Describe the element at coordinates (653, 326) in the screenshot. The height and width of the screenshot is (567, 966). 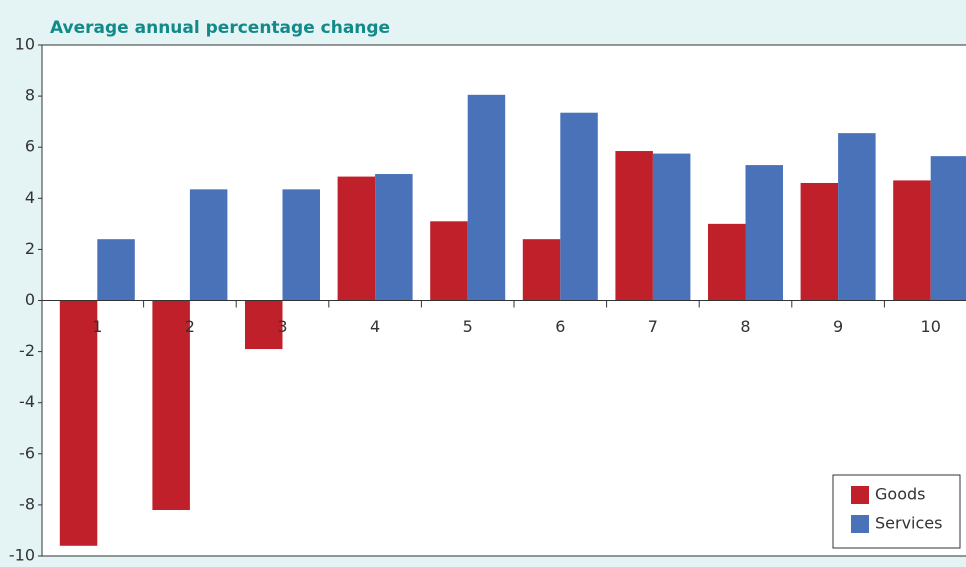
I see `x-tick-label: 7` at that location.